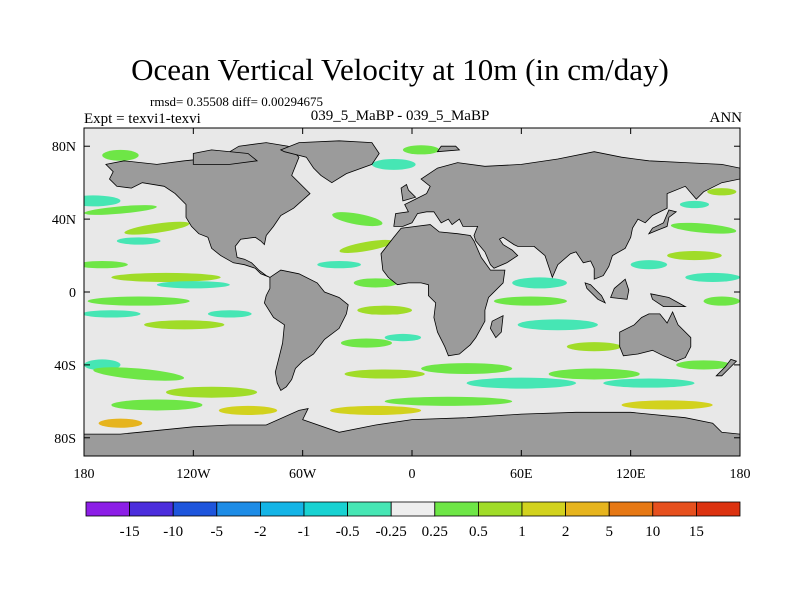 The width and height of the screenshot is (800, 600). I want to click on colorbar-label: -15, so click(130, 532).